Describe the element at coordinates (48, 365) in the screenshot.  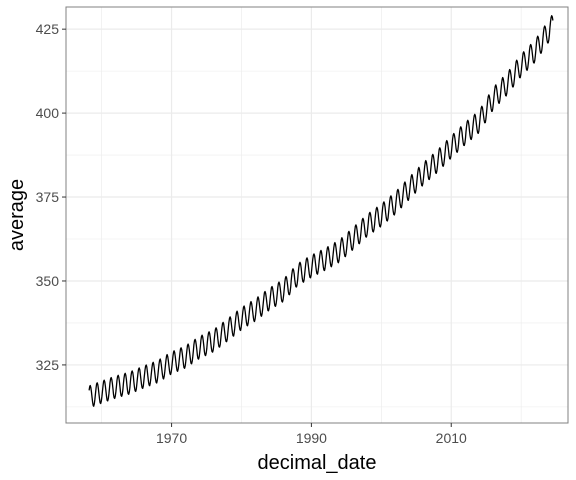
I see `y-tick-label: 325` at that location.